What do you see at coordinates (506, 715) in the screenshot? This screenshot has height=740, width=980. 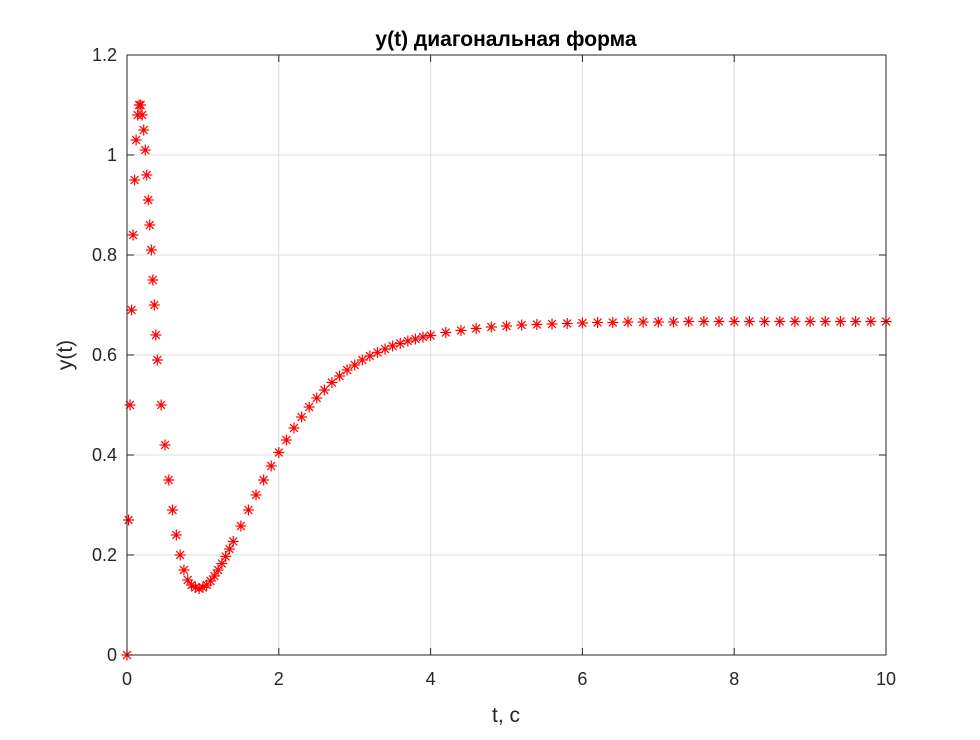 I see `x-axis-label: t, c` at bounding box center [506, 715].